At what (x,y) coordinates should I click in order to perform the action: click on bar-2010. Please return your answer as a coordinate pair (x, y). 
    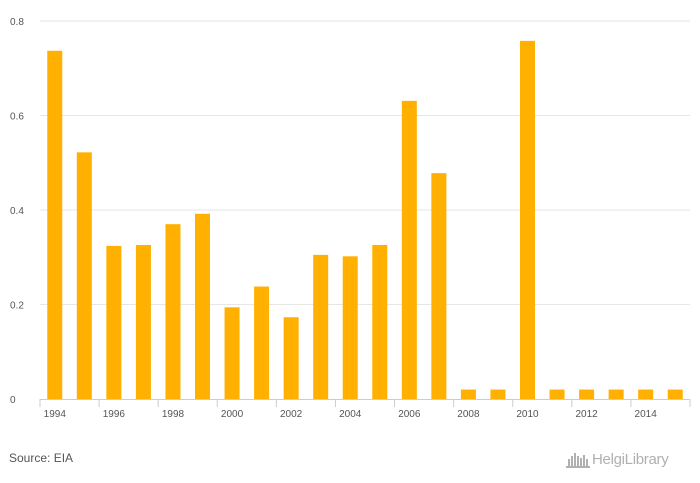
    Looking at the image, I should click on (527, 219).